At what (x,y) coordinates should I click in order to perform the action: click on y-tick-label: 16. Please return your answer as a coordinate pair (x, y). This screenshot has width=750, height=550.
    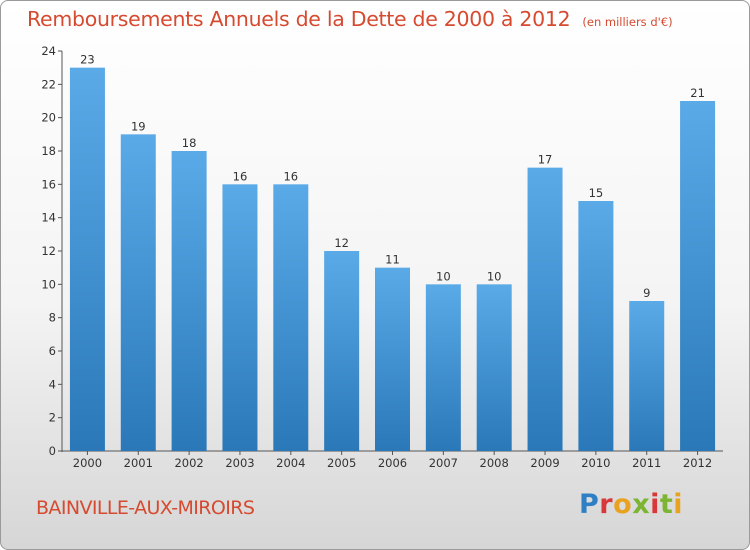
    Looking at the image, I should click on (48, 184).